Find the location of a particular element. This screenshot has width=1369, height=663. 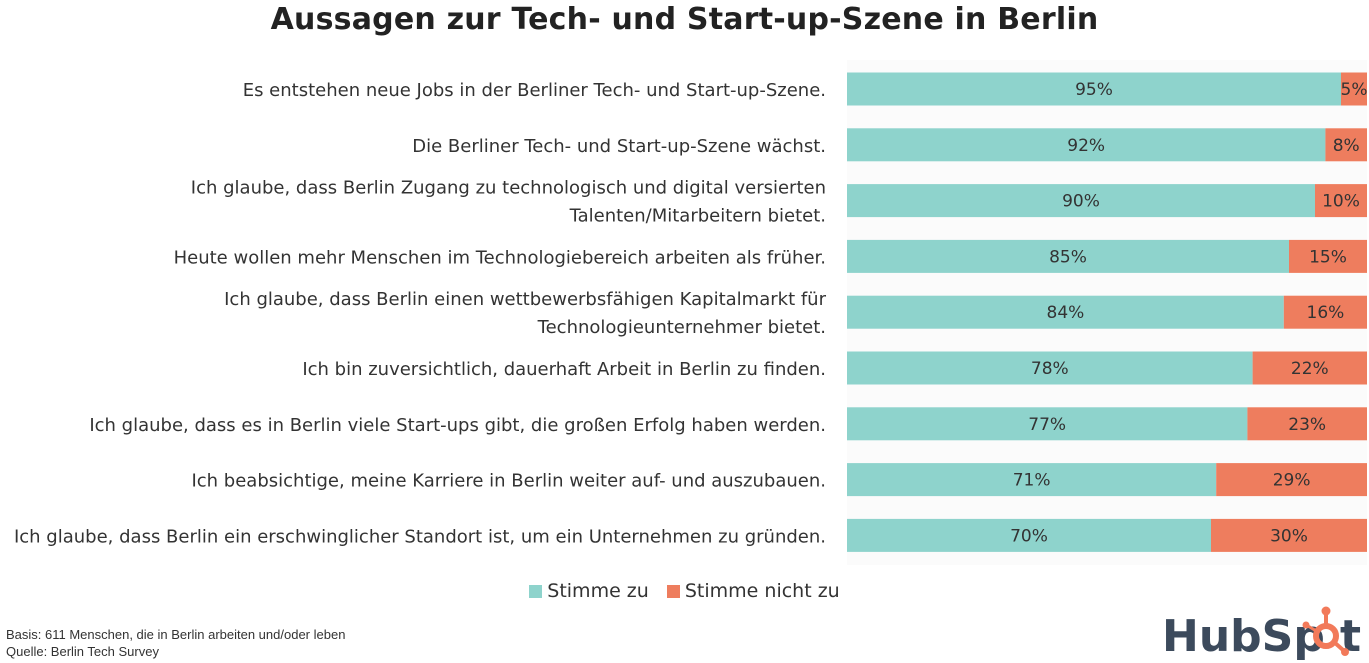

value-label-agree-8: 71% is located at coordinates (1032, 481).